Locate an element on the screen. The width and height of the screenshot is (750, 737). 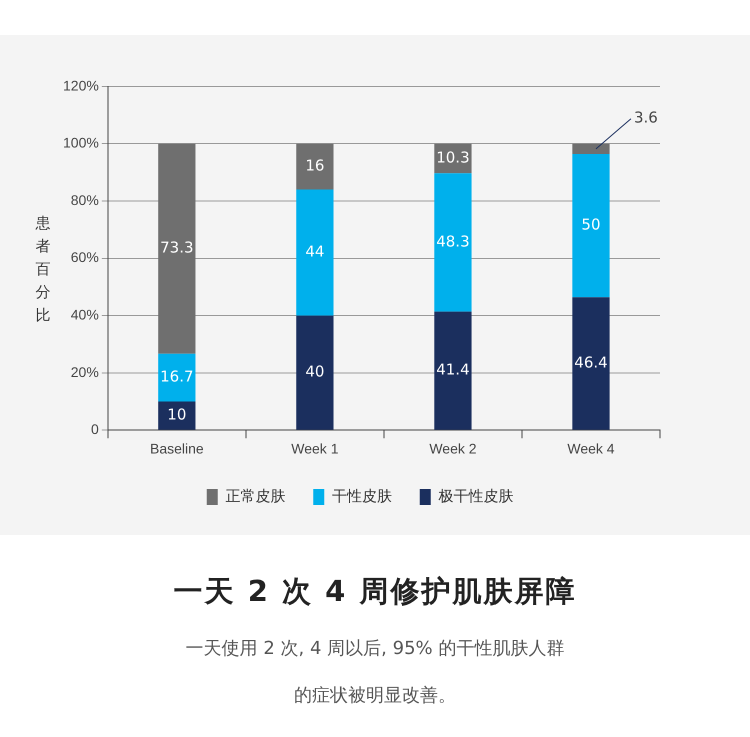
data-label: 16 is located at coordinates (314, 165).